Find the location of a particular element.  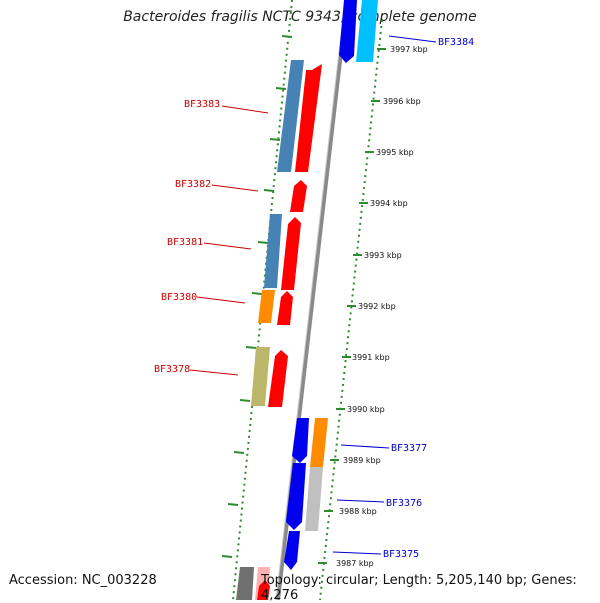

tick-label: 3989 kbp is located at coordinates (362, 460).